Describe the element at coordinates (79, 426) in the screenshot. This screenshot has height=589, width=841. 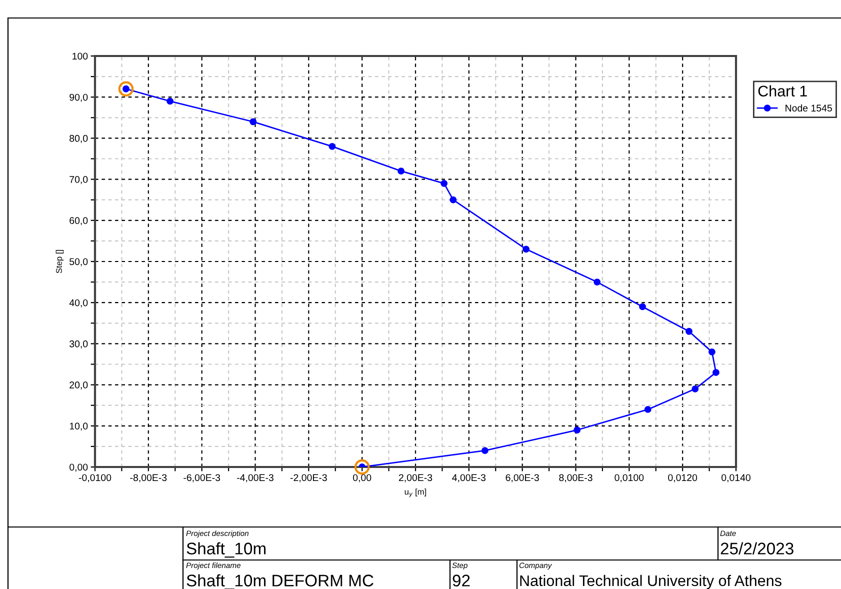
I see `y-tick-label: 10,0` at that location.